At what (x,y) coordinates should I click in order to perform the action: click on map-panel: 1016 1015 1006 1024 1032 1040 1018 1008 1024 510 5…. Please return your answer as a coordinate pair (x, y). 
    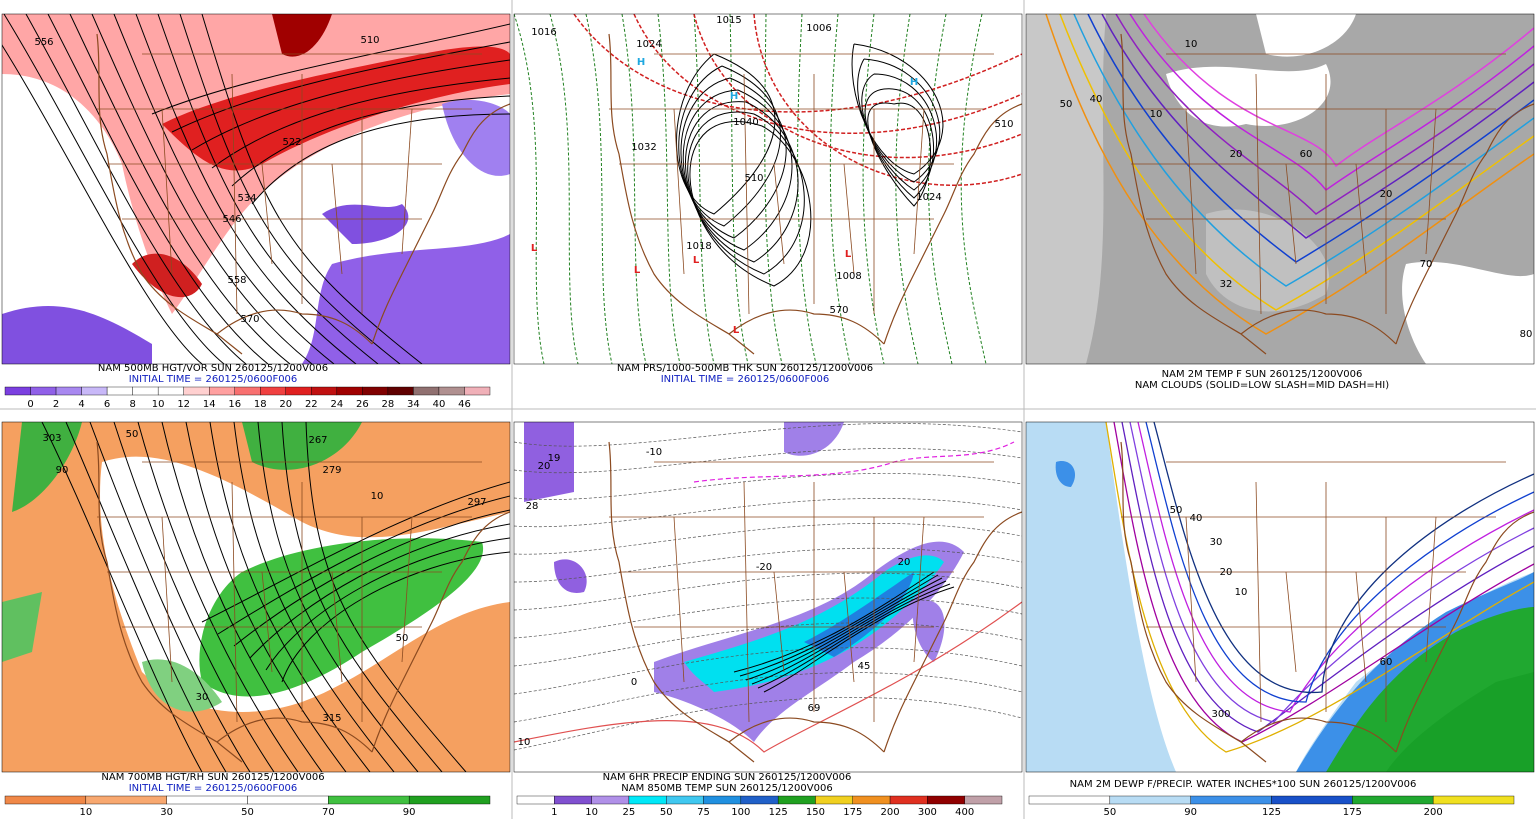
    Looking at the image, I should click on (768, 189).